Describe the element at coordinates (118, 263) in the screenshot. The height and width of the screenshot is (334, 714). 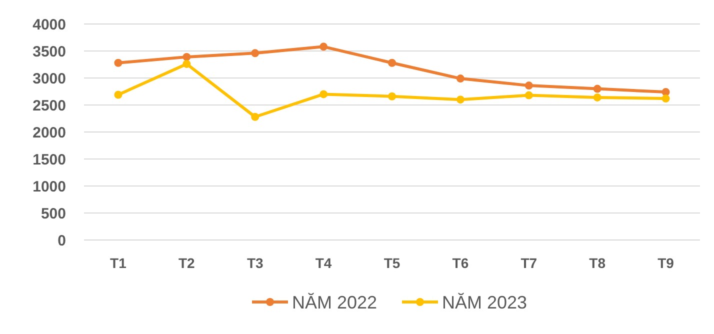
I see `x-tick-label: T1` at that location.